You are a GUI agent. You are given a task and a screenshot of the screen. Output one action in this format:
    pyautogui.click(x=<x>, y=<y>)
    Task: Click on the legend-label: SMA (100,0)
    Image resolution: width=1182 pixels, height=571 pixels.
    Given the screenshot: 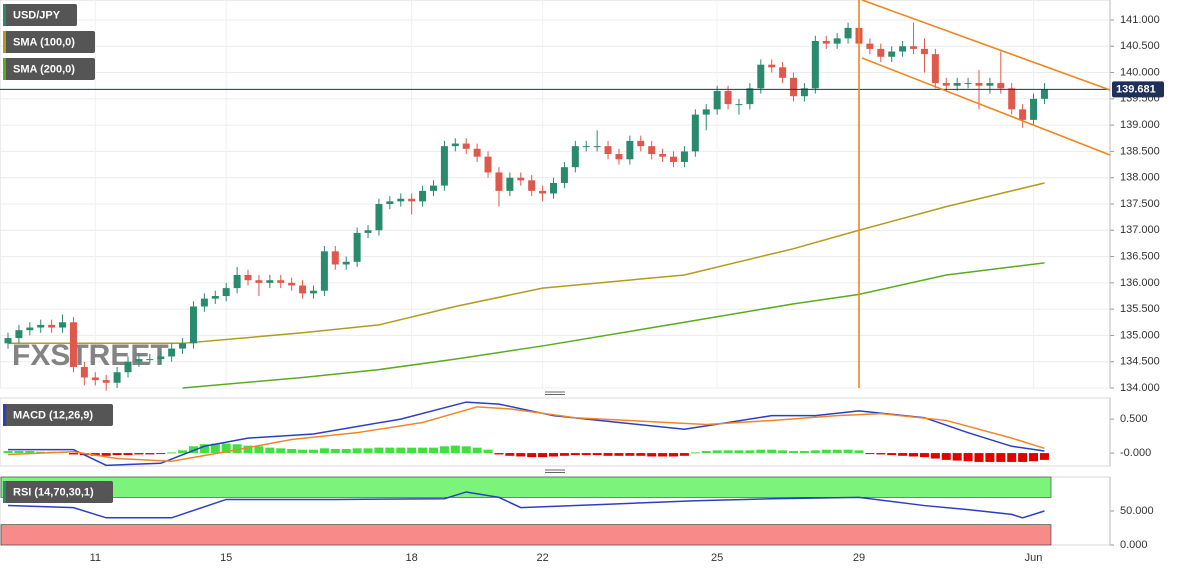 What is the action you would take?
    pyautogui.click(x=44, y=42)
    